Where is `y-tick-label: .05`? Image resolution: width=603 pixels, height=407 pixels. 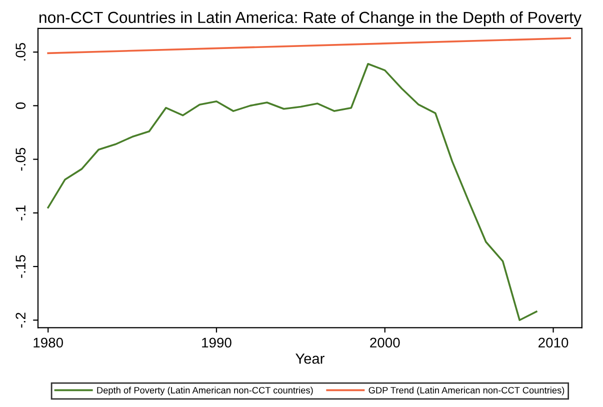
y-tick-label: .05 is located at coordinates (21, 51).